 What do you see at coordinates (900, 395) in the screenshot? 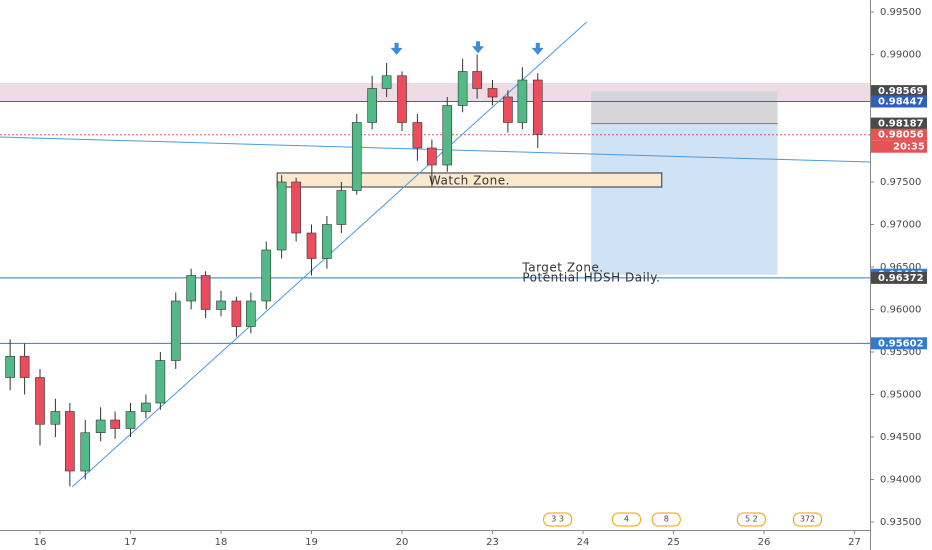
I see `y-tick-label: 0.95000` at bounding box center [900, 395].